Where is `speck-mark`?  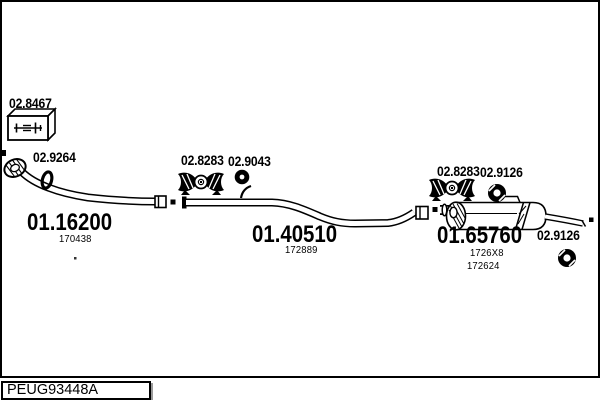
speck-mark is located at coordinates (75, 258).